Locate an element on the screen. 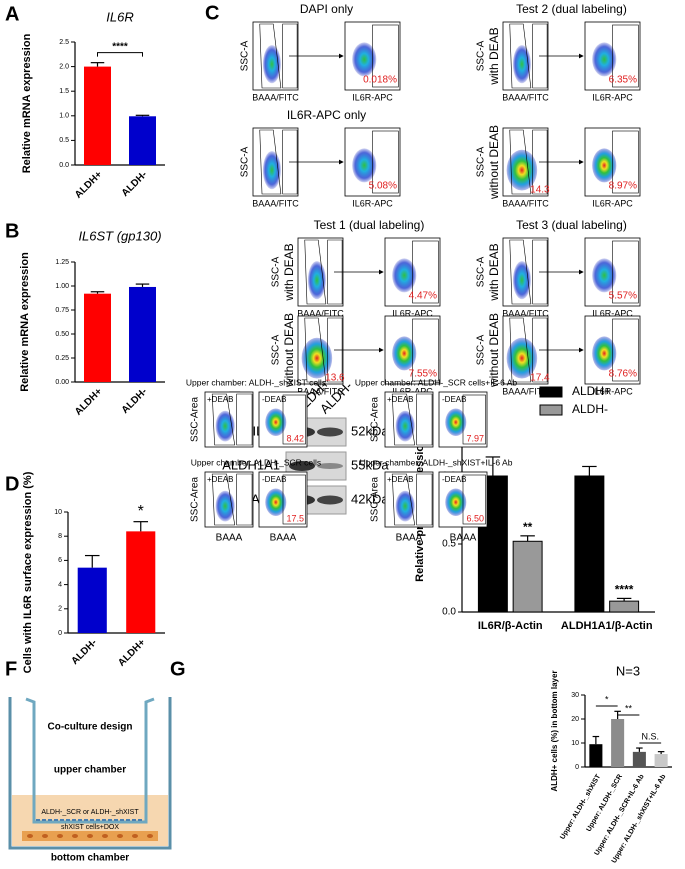  significance: **** is located at coordinates (624, 590).